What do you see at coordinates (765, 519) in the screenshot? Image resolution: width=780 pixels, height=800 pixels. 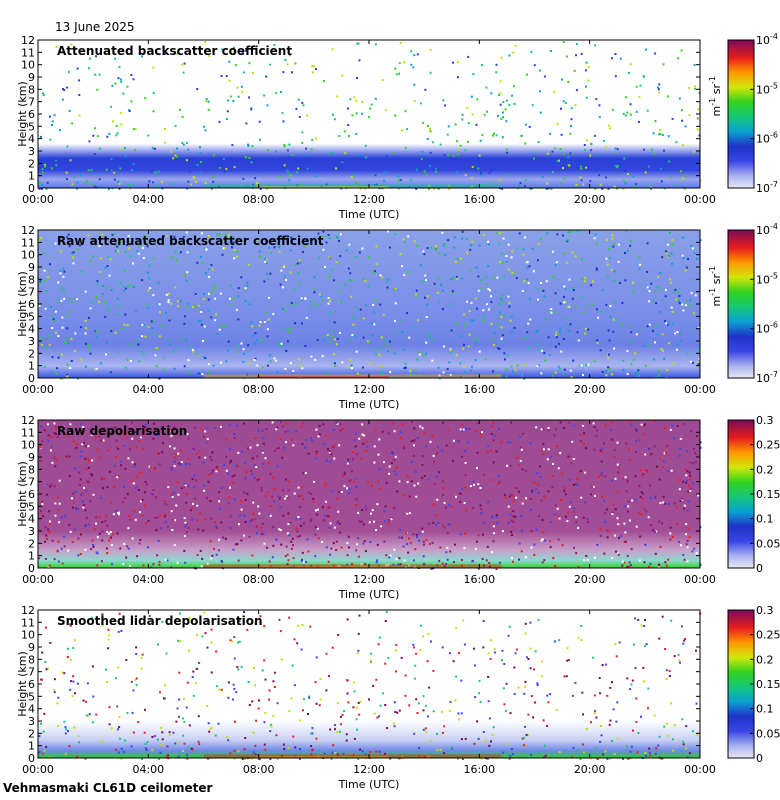 I see `colorbar-tick-label: 0.1` at bounding box center [765, 519].